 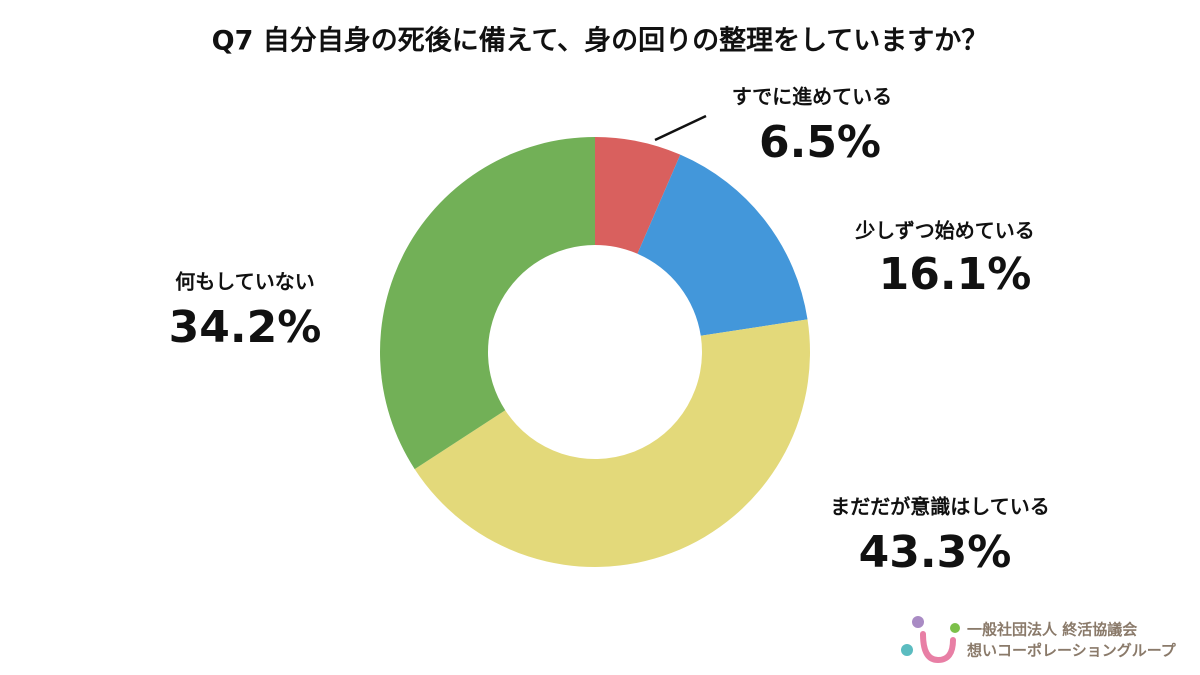 What do you see at coordinates (930, 640) in the screenshot?
I see `logo-mark` at bounding box center [930, 640].